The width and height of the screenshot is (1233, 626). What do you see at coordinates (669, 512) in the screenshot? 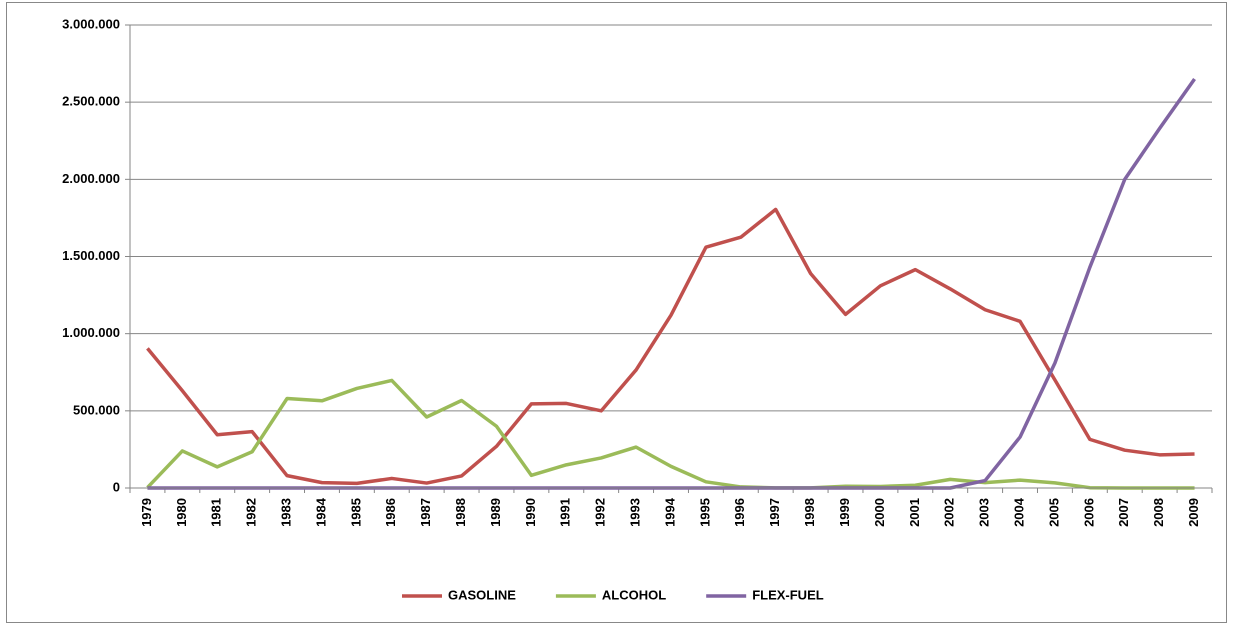
I see `x-tick-label: 1994` at bounding box center [669, 512].